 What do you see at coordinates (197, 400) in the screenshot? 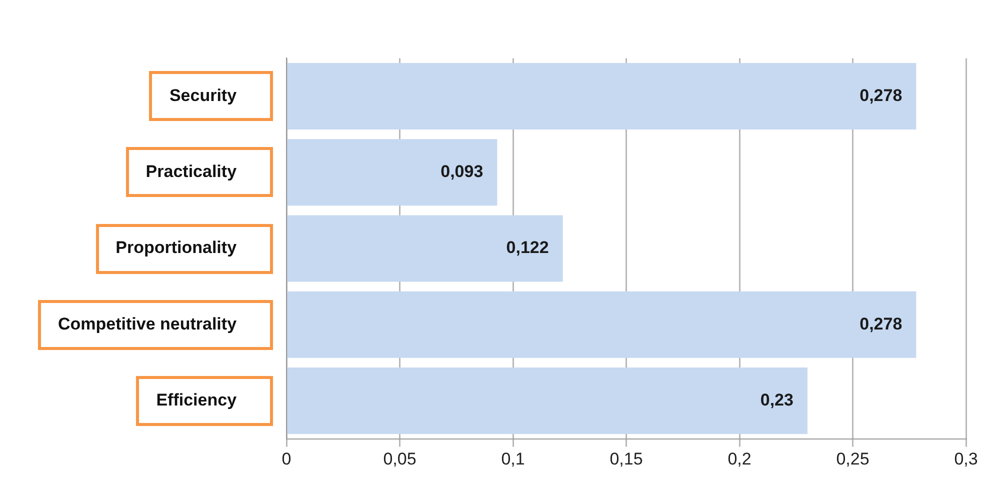
I see `y-tick-label: Efficiency` at bounding box center [197, 400].